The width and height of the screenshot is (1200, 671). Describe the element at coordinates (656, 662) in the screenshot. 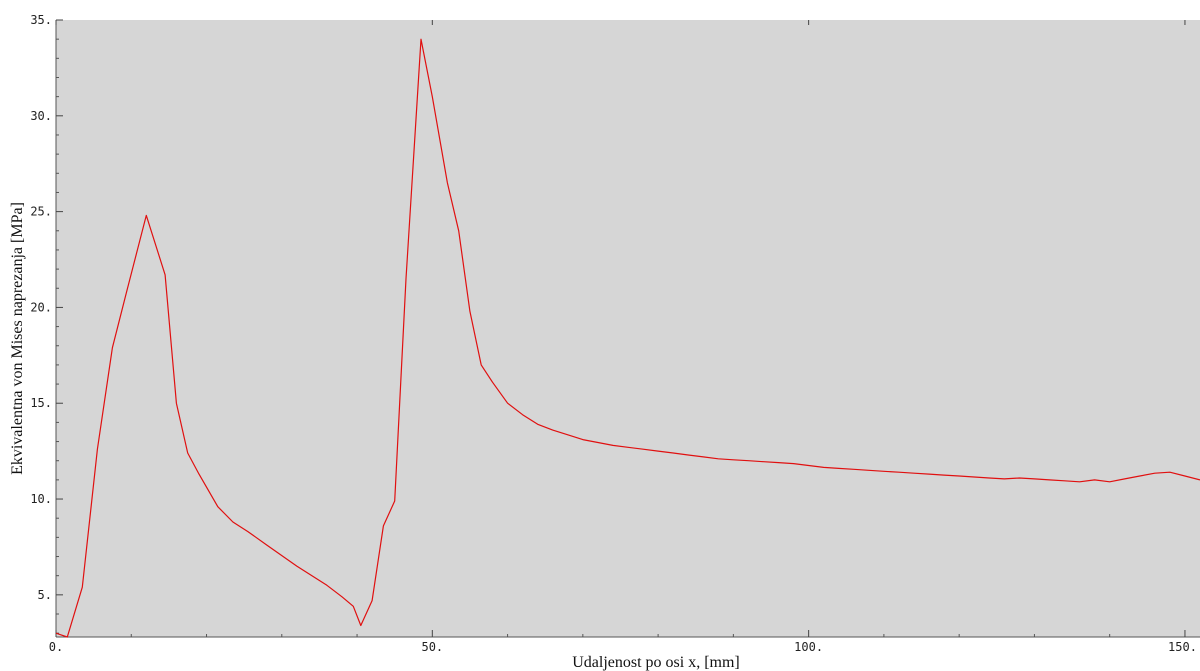

I see `x-axis-title: Udaljenost po osi x, [mm]` at that location.